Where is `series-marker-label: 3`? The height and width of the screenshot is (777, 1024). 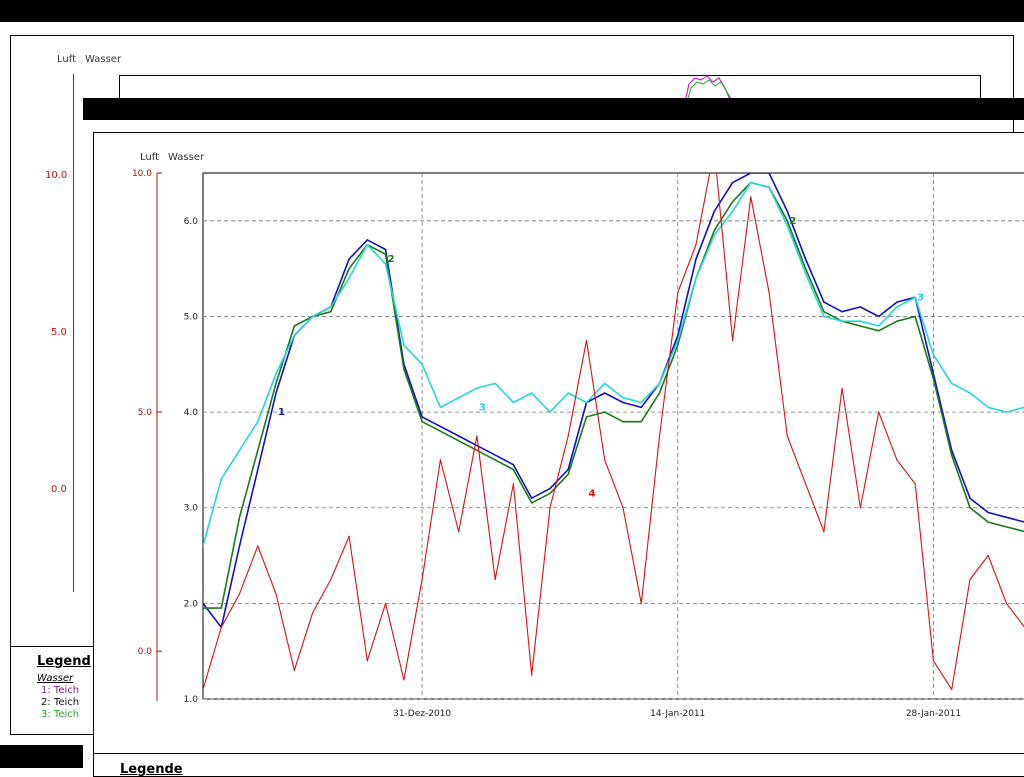
series-marker-label: 3 is located at coordinates (482, 407).